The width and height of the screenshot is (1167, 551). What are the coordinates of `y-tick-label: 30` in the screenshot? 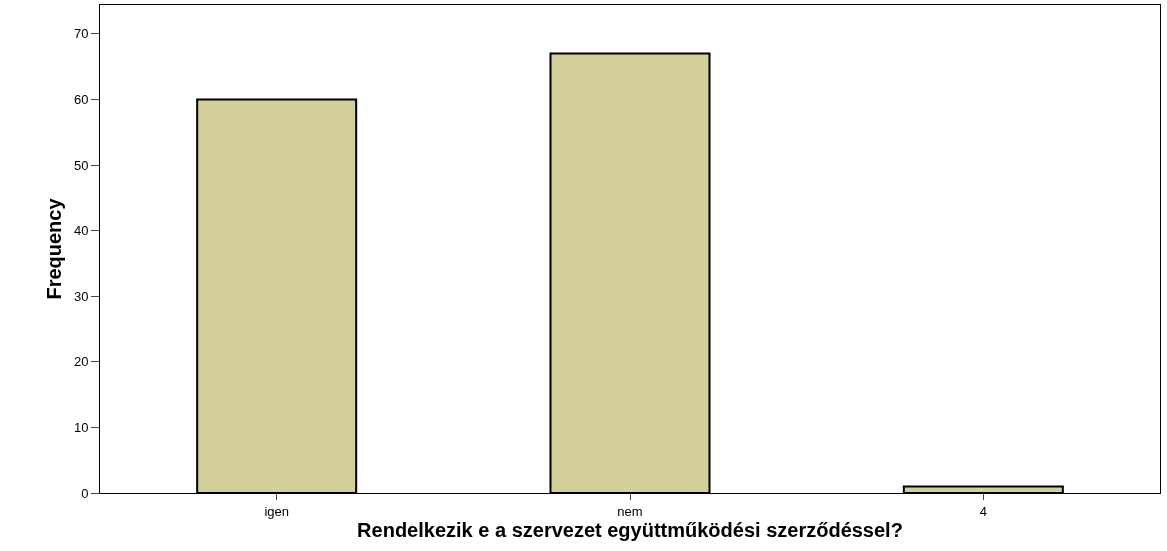 It's located at (81, 296).